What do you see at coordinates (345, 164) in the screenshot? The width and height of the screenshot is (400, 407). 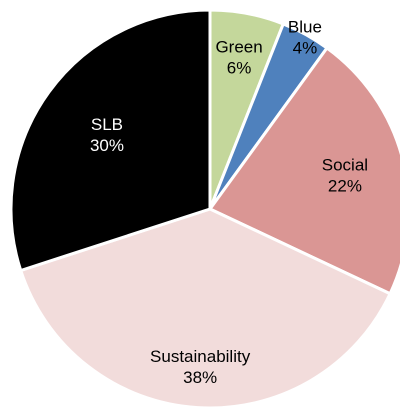 I see `slice-name-social: Social` at bounding box center [345, 164].